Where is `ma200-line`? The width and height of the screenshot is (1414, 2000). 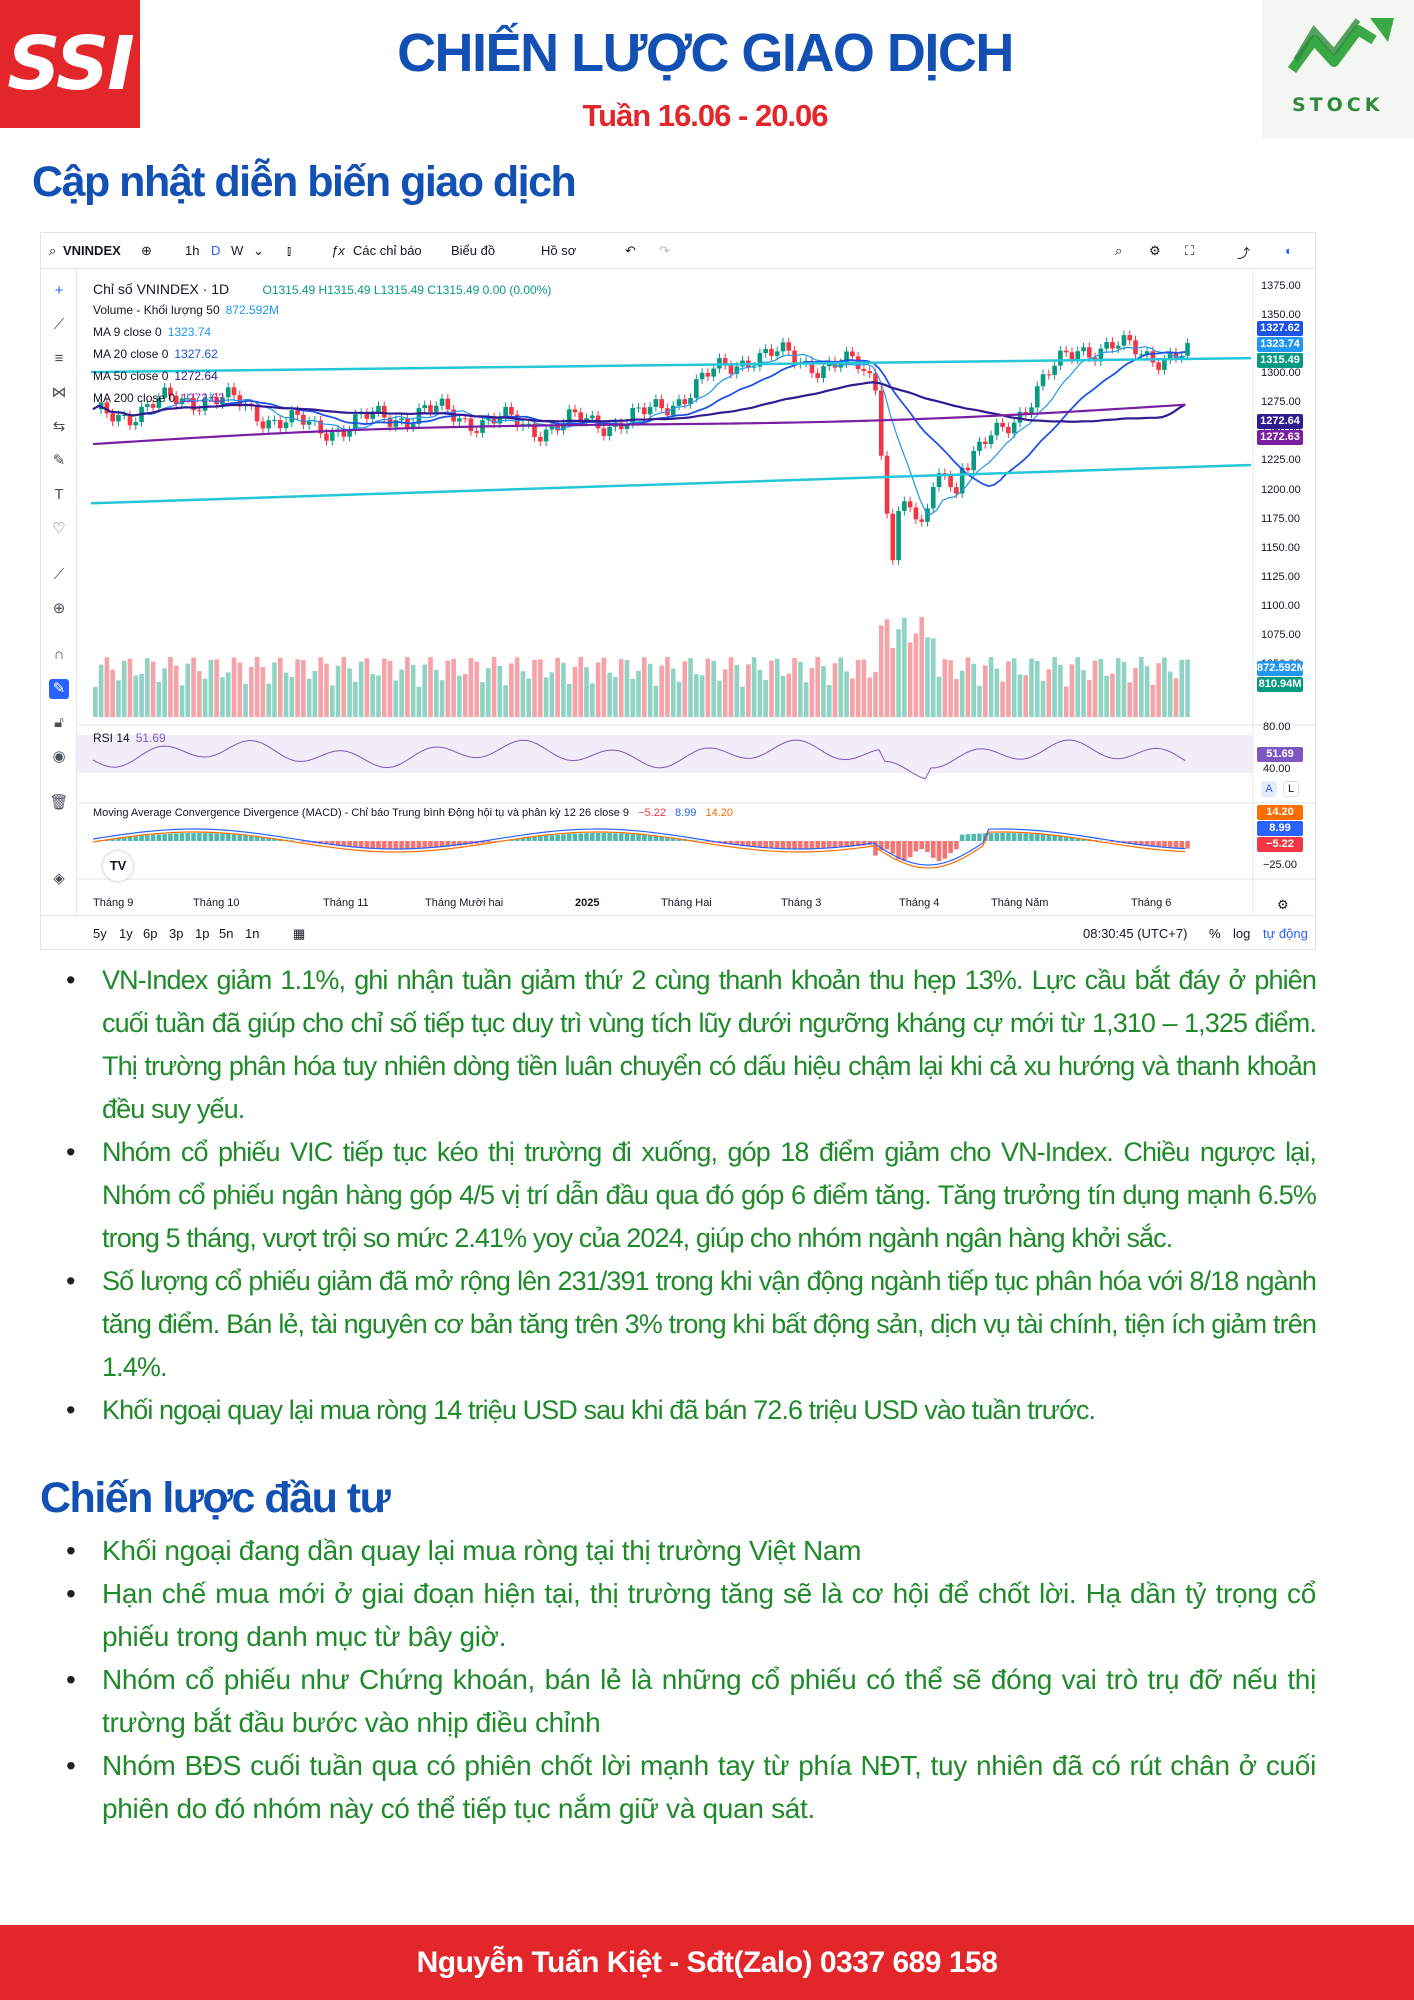
ma200-line is located at coordinates (639, 424).